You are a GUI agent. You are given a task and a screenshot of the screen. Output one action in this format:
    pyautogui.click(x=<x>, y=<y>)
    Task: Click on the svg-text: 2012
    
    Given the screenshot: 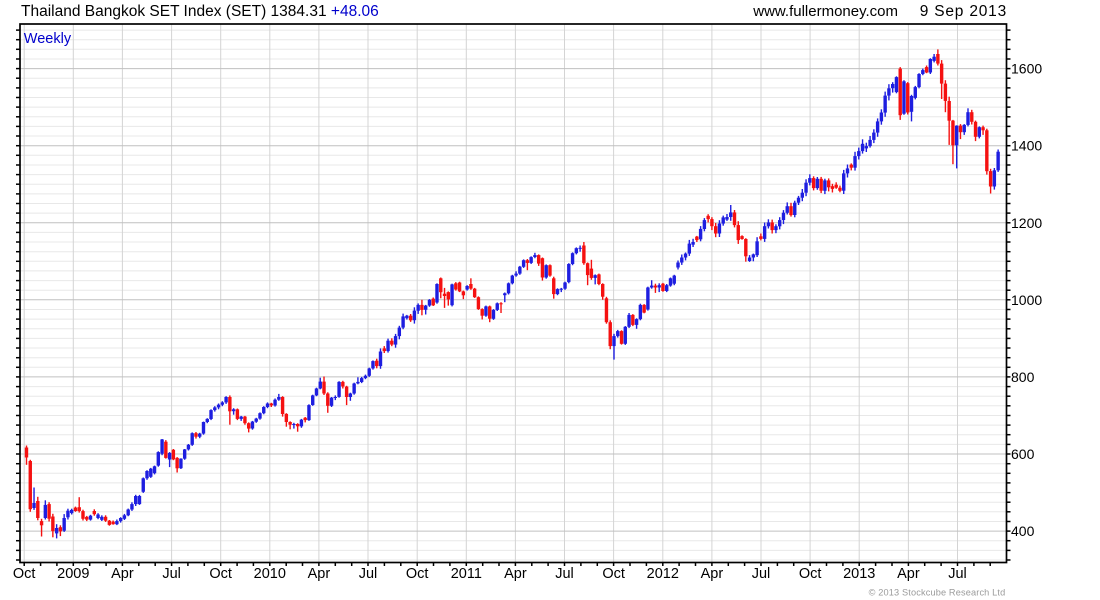 What is the action you would take?
    pyautogui.click(x=663, y=574)
    